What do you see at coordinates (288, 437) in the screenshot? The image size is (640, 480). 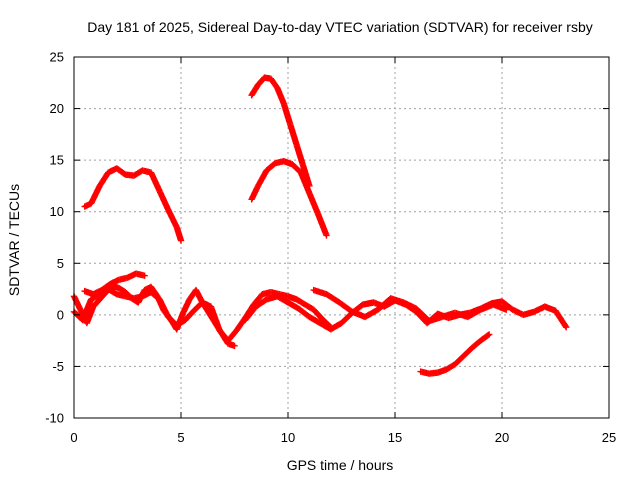 I see `x-tick-label: 10` at bounding box center [288, 437].